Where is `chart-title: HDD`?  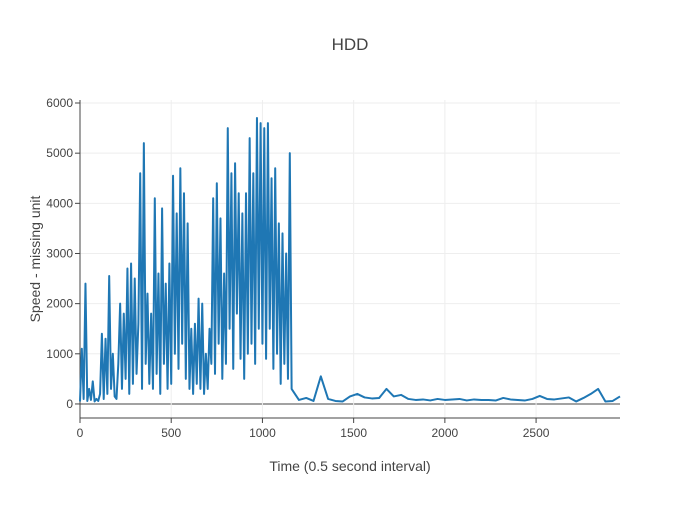
chart-title: HDD is located at coordinates (350, 44).